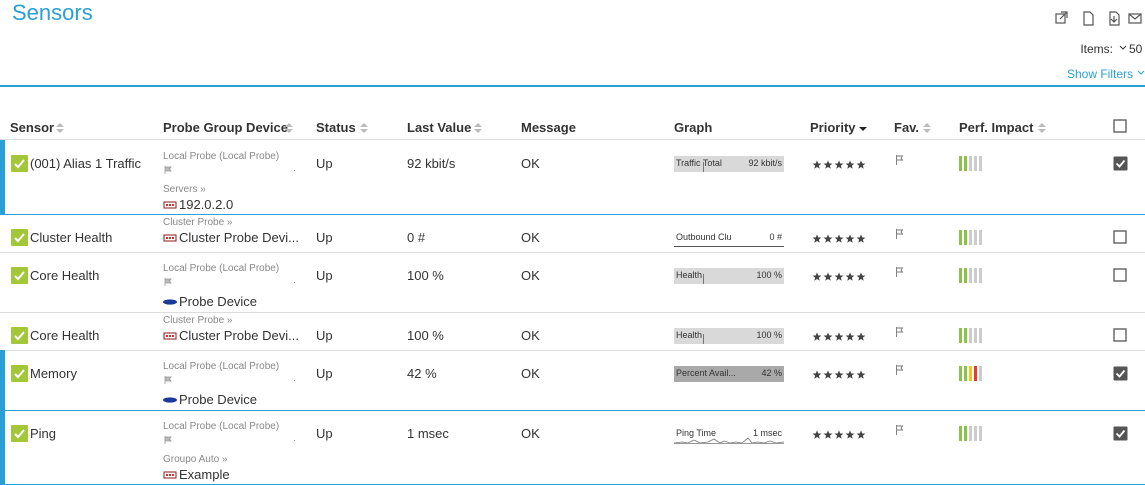 The height and width of the screenshot is (485, 1145). Describe the element at coordinates (1099, 74) in the screenshot. I see `show-filters: Show Filters` at that location.